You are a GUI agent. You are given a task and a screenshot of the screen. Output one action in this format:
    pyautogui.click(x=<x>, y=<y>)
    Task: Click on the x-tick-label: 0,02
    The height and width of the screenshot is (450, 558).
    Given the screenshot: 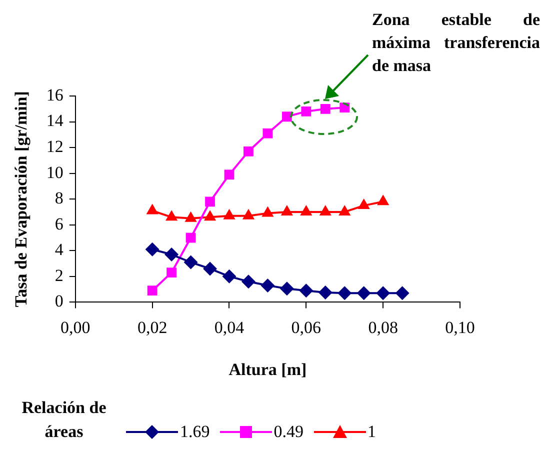 What is the action you would take?
    pyautogui.click(x=152, y=327)
    